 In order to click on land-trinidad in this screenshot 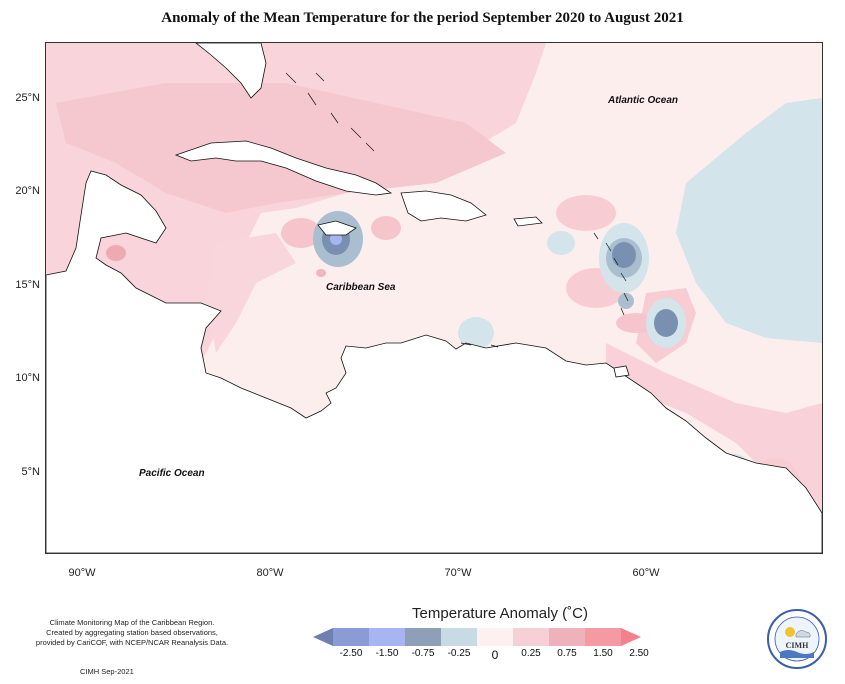, I will do `click(621, 371)`.